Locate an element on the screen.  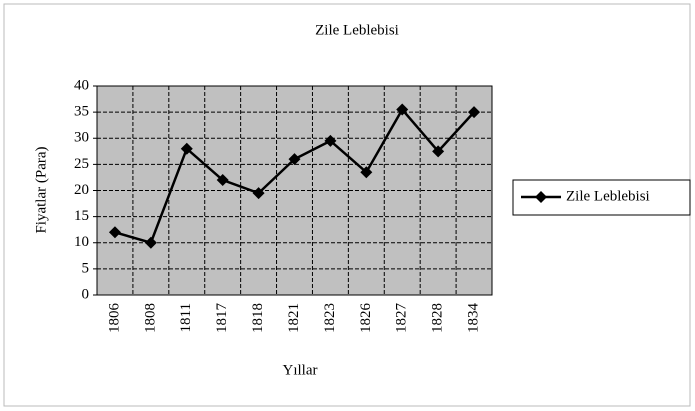
x-tick-label: 1834 is located at coordinates (473, 318).